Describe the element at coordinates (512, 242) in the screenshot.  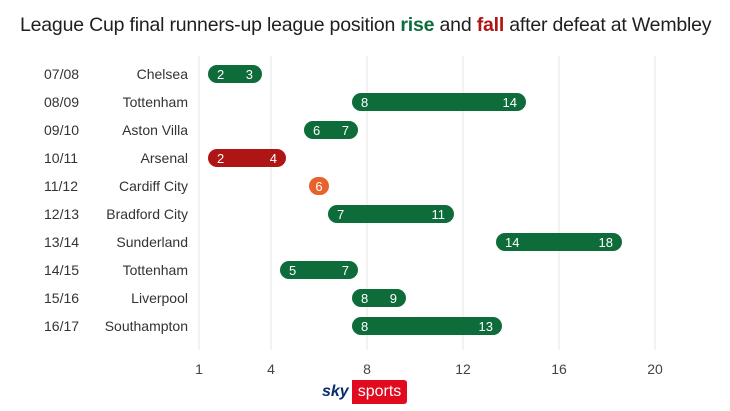
I see `from-position-label: 14` at that location.